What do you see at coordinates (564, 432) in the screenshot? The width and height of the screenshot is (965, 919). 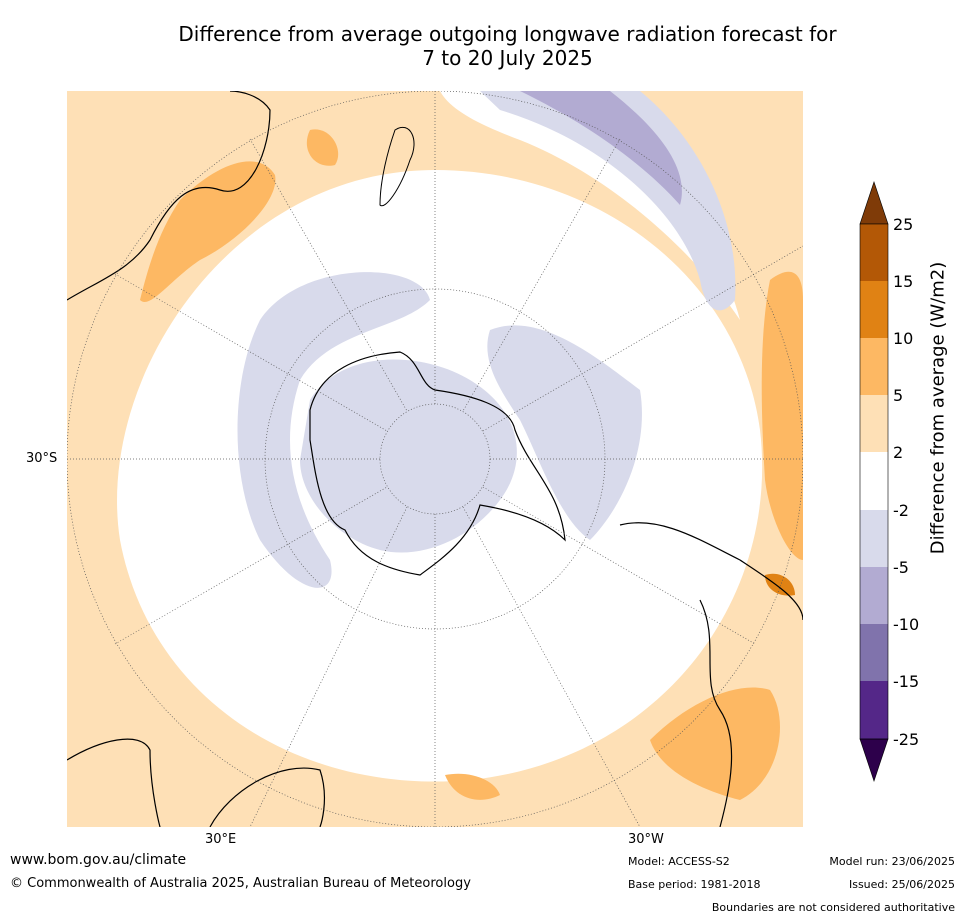 I see `anomaly-region-negative-east` at bounding box center [564, 432].